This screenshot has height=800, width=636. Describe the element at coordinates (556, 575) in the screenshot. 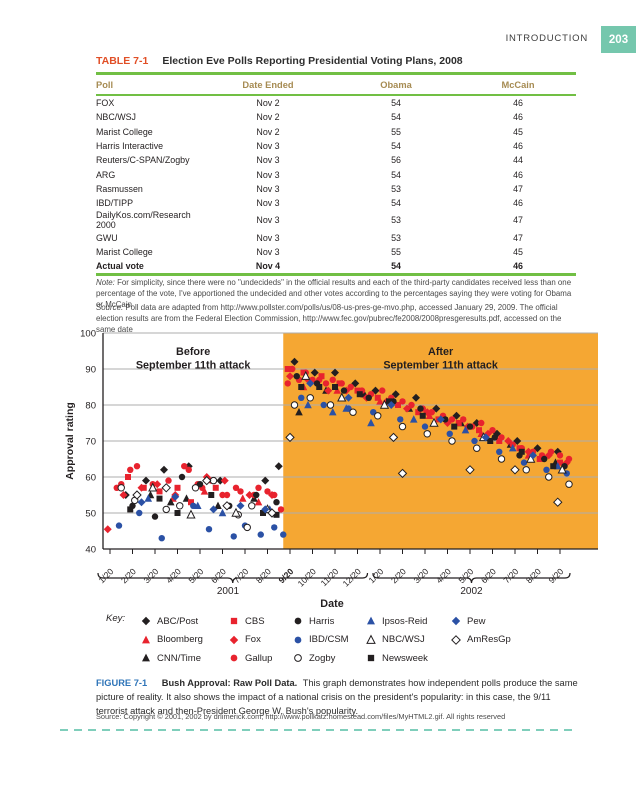

I see `x-tick-label: 9/20` at that location.